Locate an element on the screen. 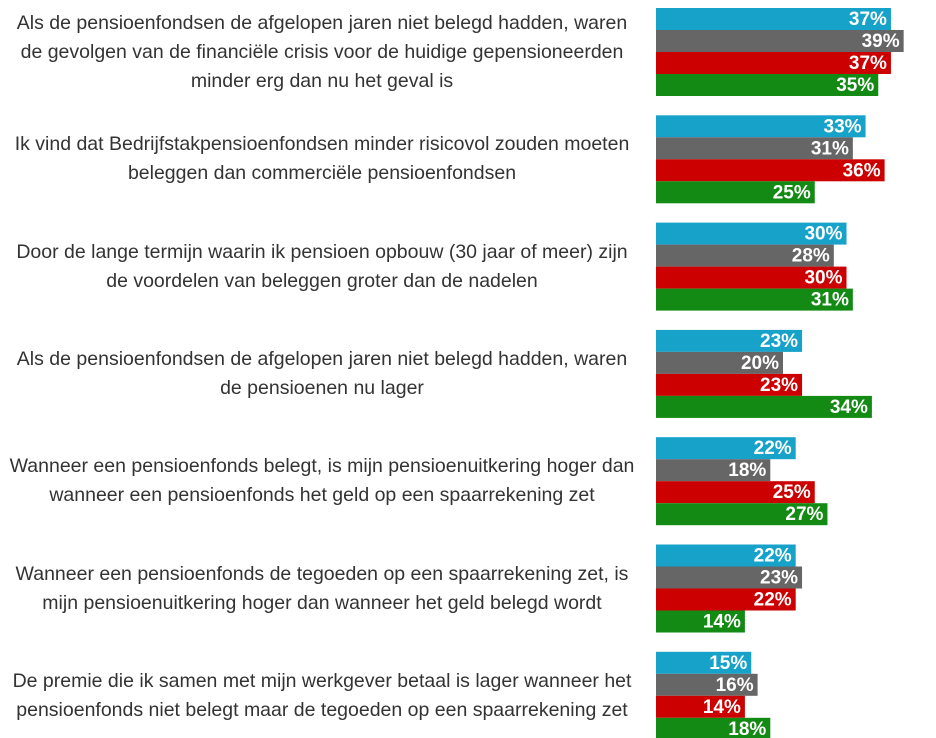 The height and width of the screenshot is (738, 936). value-label: 36% is located at coordinates (862, 170).